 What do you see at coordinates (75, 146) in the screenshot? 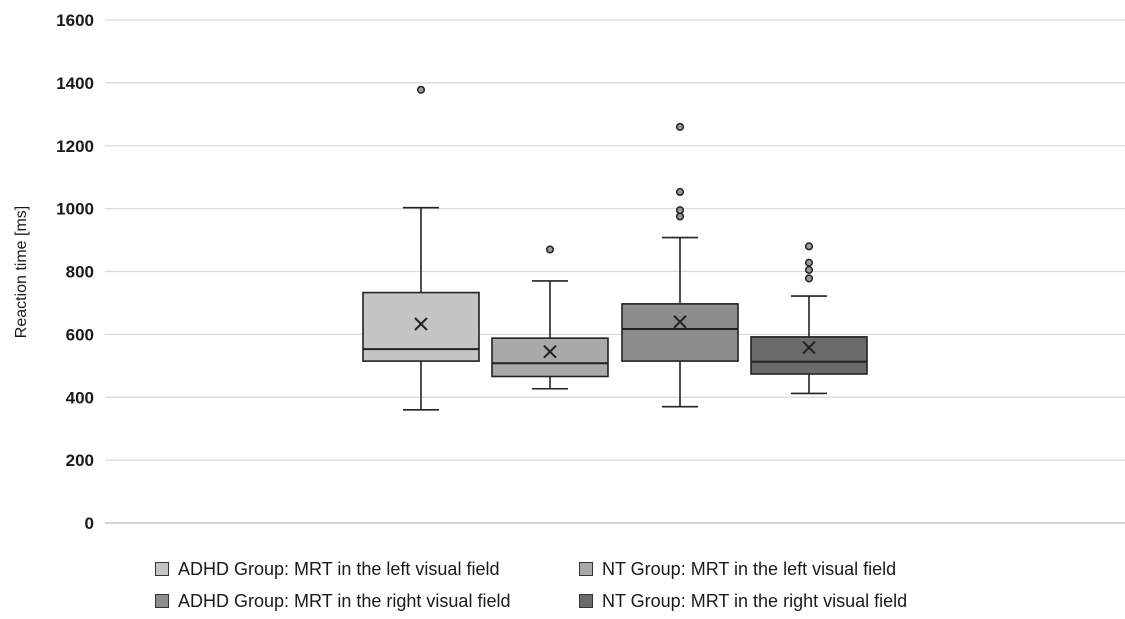
I see `y-tick-label-1200: 1200` at bounding box center [75, 146].